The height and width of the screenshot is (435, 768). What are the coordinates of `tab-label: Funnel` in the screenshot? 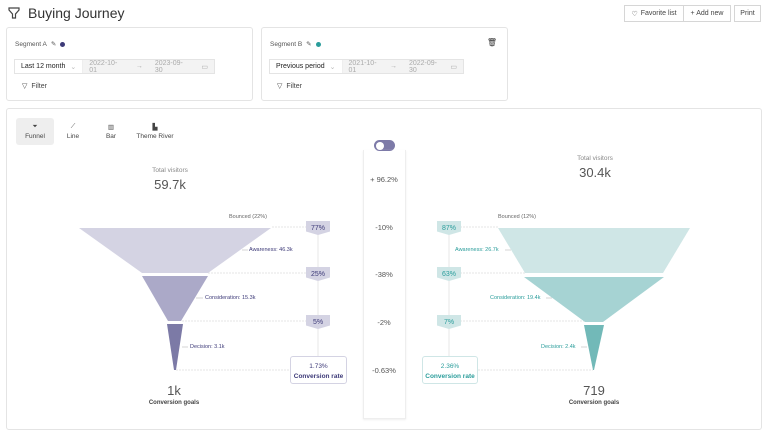 It's located at (35, 136).